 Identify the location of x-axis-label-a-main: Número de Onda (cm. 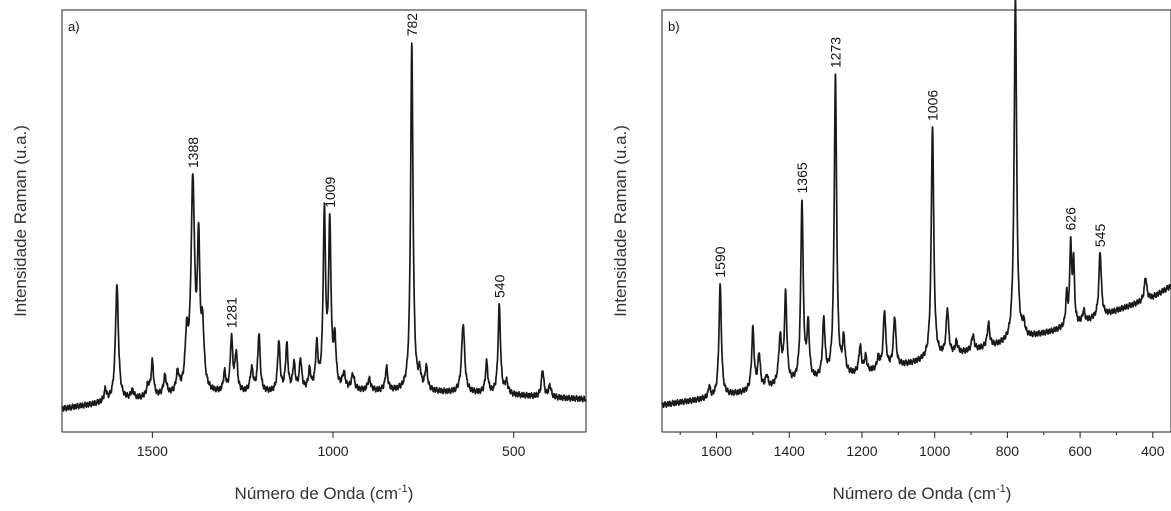
(316, 493).